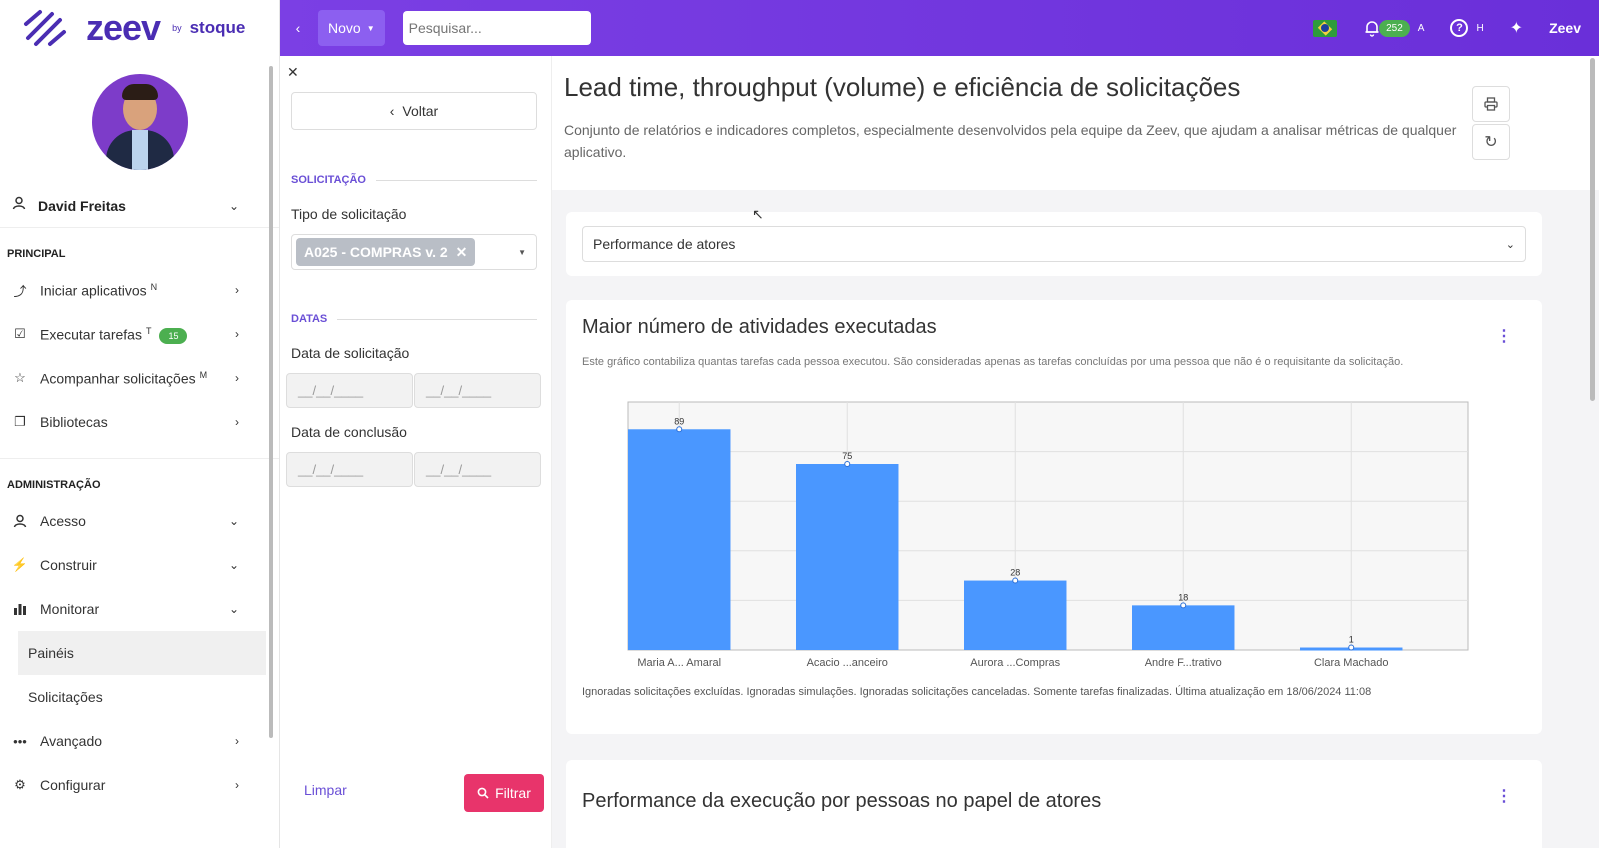 This screenshot has height=848, width=1599. I want to click on novo-button: Novo ▼, so click(351, 28).